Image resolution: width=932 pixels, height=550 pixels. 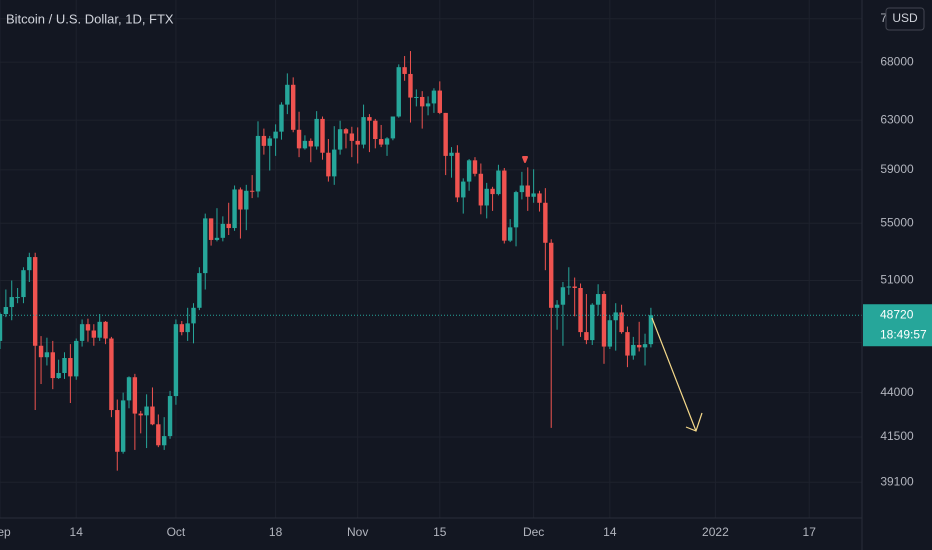 I want to click on arrow-line, so click(x=674, y=374).